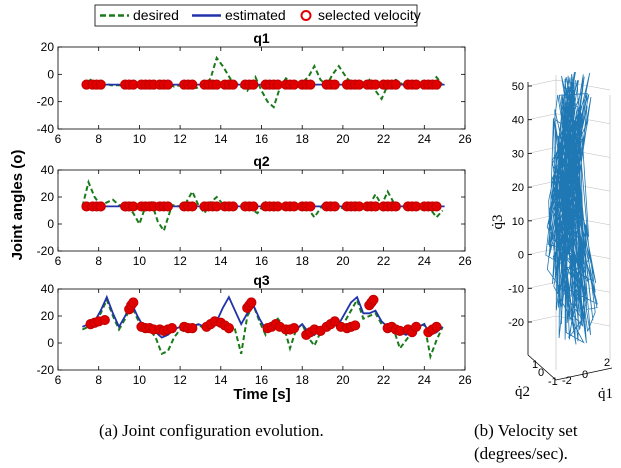 Image resolution: width=621 pixels, height=468 pixels. I want to click on floor-axes, so click(570, 367).